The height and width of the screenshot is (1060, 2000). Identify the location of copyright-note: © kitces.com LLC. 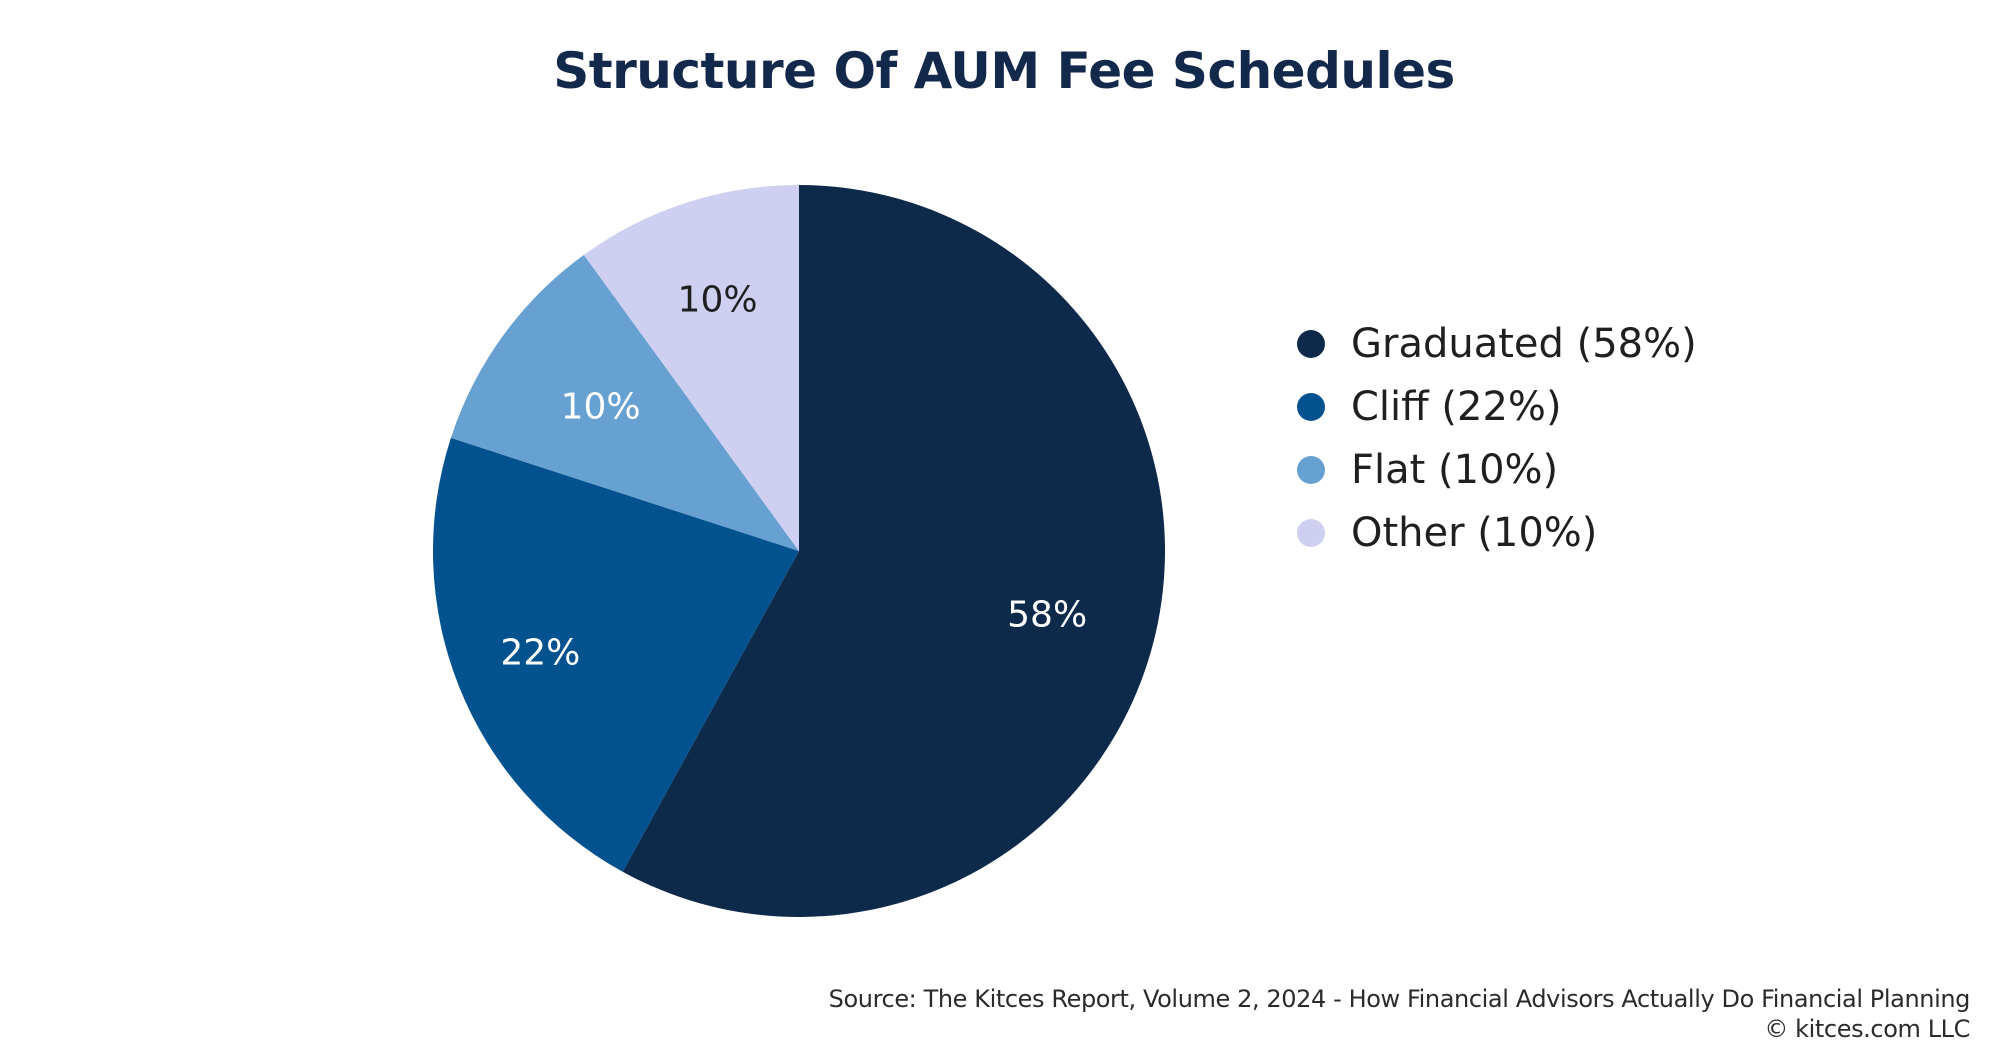
(1867, 1029).